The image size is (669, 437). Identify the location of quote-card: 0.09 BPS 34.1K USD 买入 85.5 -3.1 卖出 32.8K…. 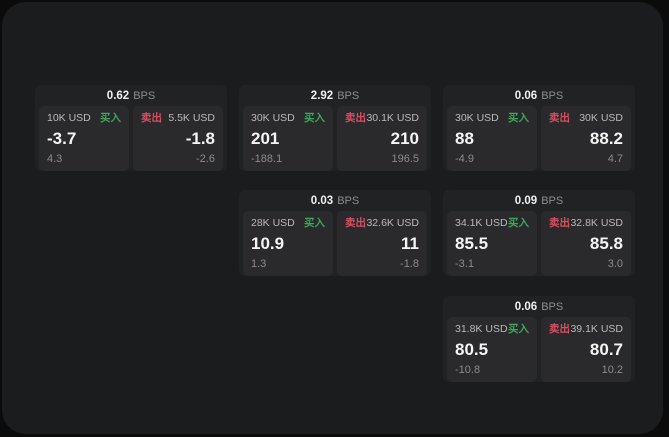
(539, 233).